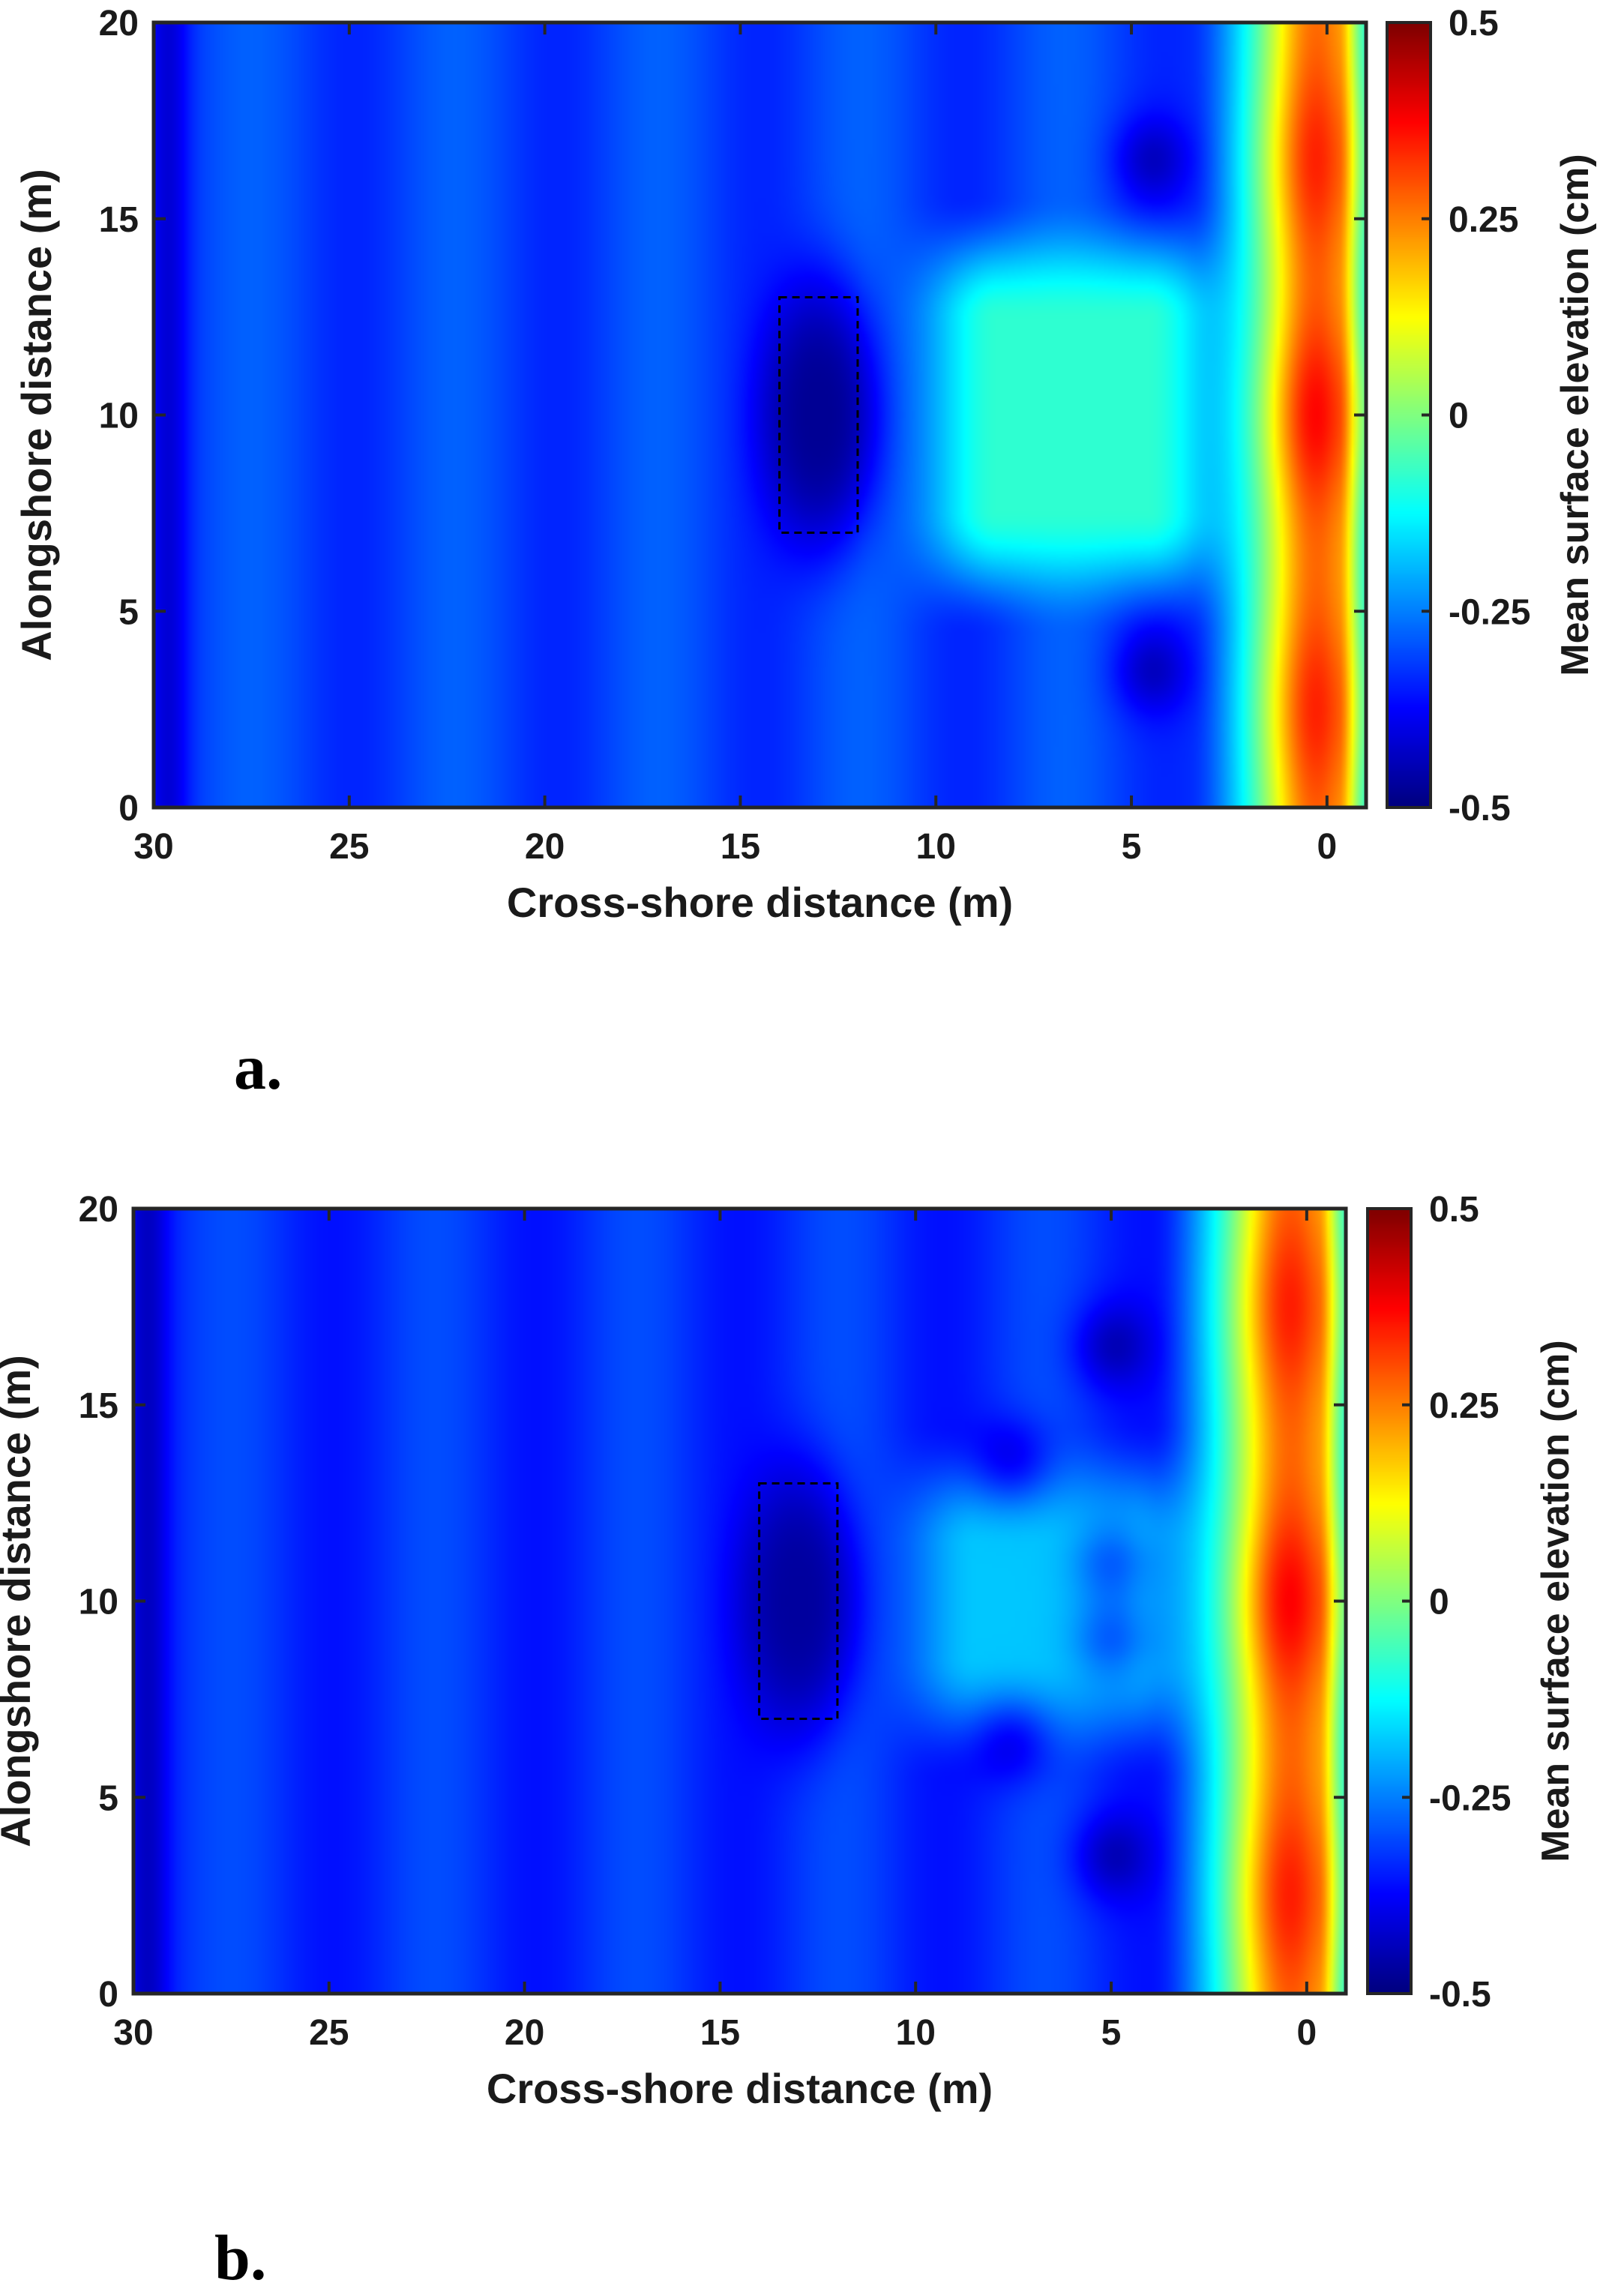 The width and height of the screenshot is (1624, 2289). What do you see at coordinates (240, 2255) in the screenshot?
I see `panel-label: b.` at bounding box center [240, 2255].